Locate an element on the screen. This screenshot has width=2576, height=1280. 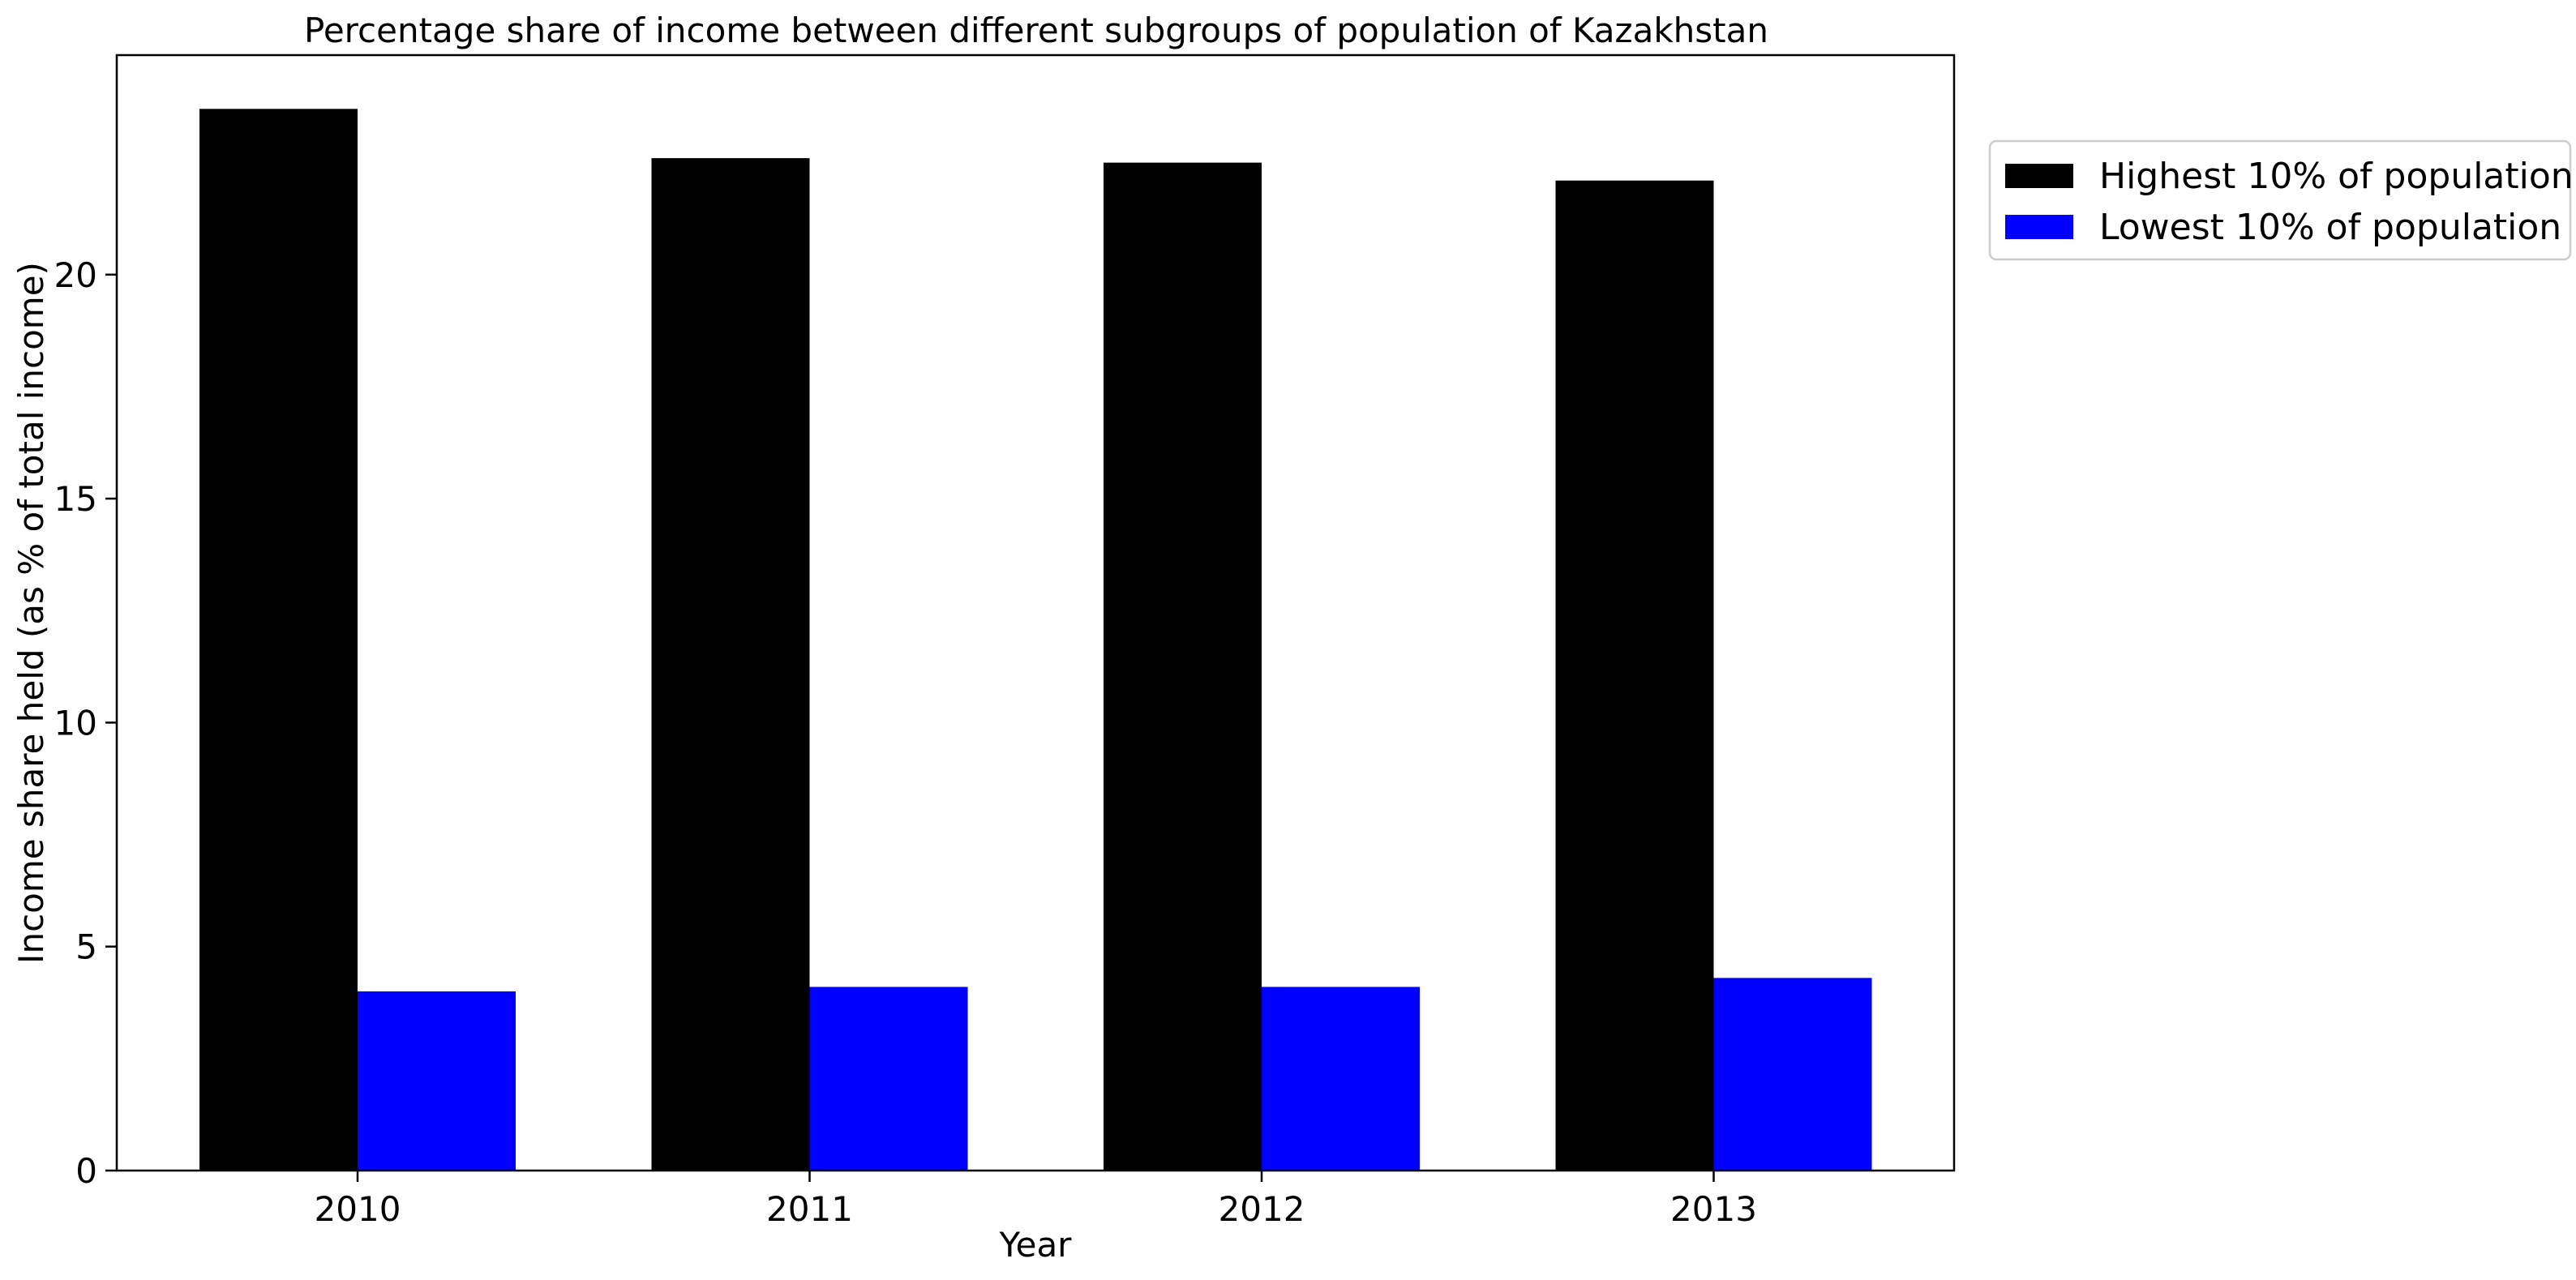
y-axis-label: Income share held (as % of total income) is located at coordinates (31, 613).